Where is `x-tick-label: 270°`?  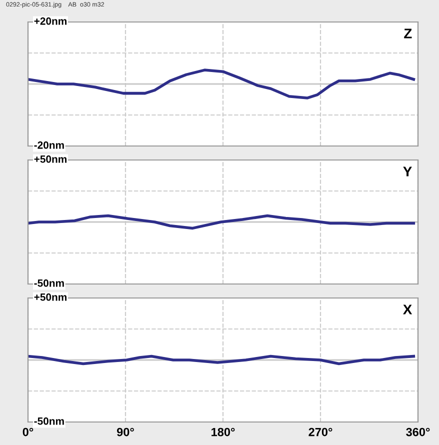 x-tick-label: 270° is located at coordinates (320, 432).